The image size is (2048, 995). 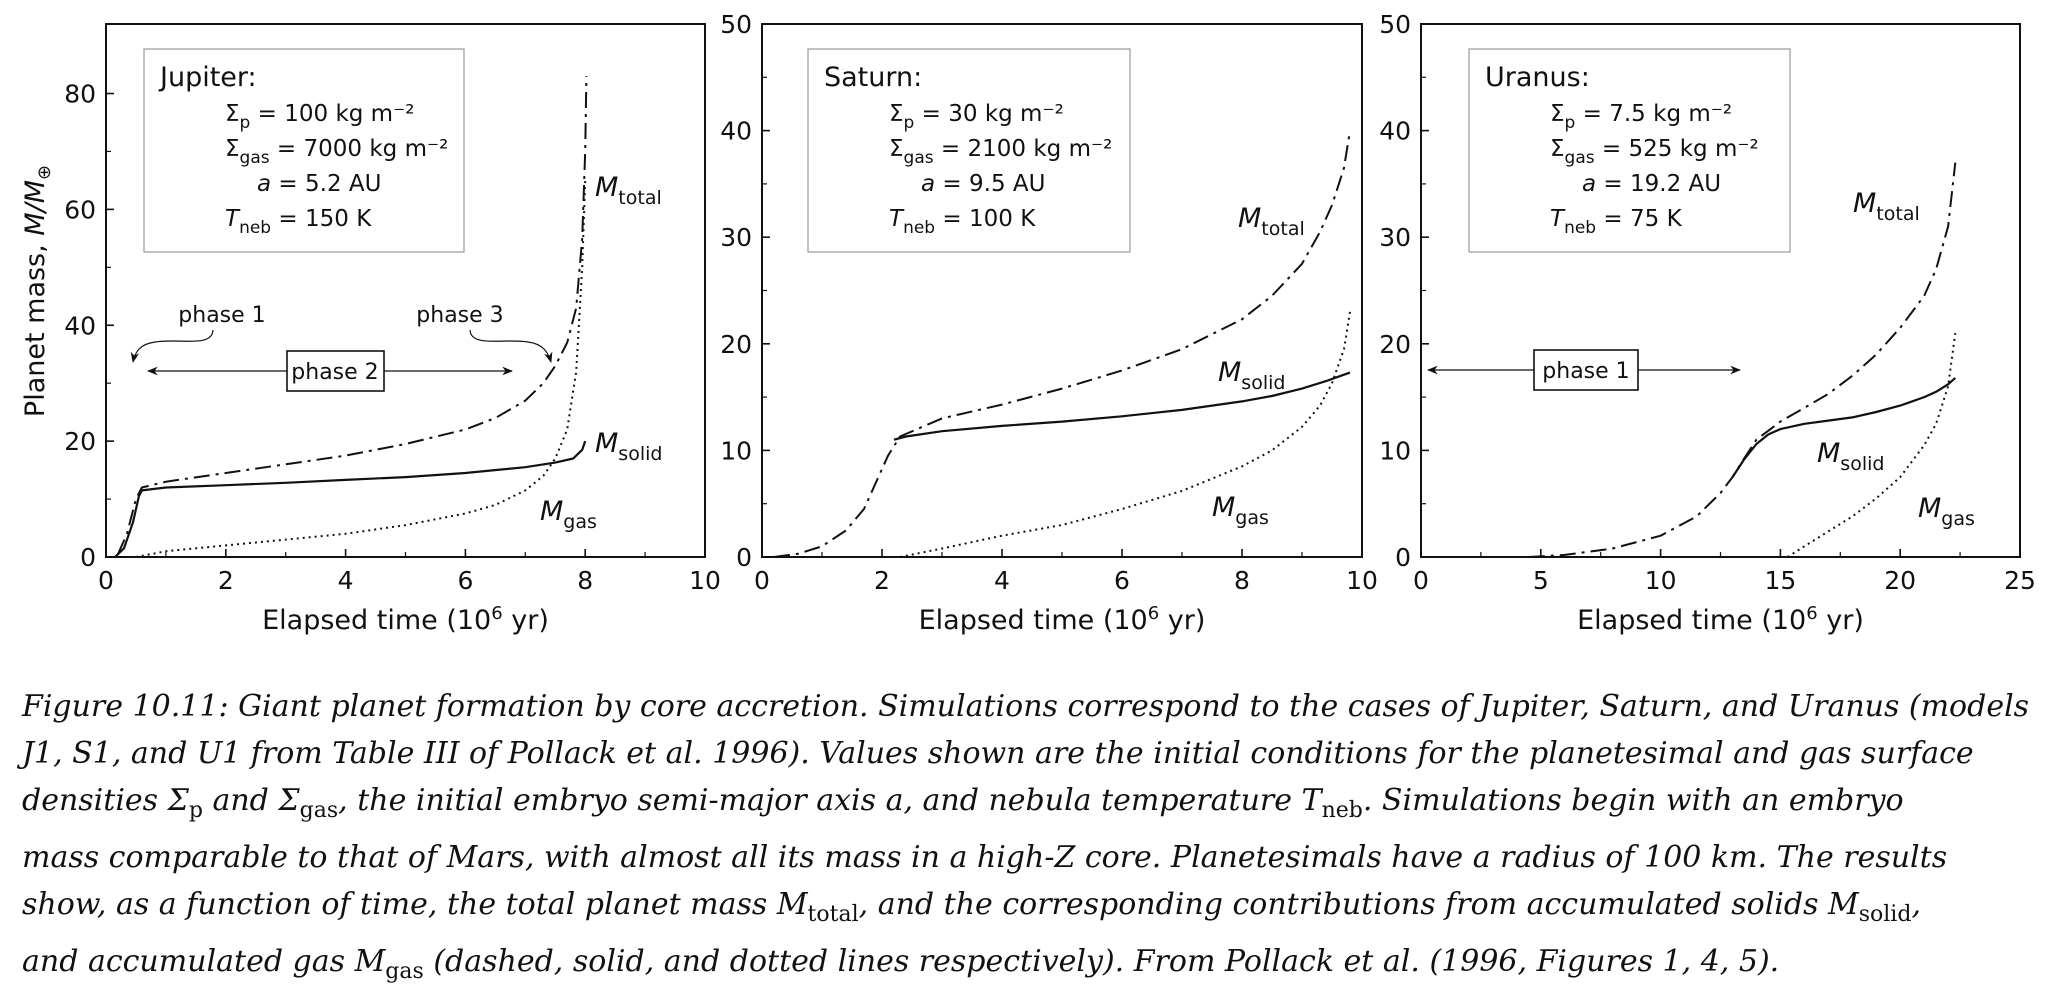 I want to click on x-tick-label: 15, so click(x=1780, y=580).